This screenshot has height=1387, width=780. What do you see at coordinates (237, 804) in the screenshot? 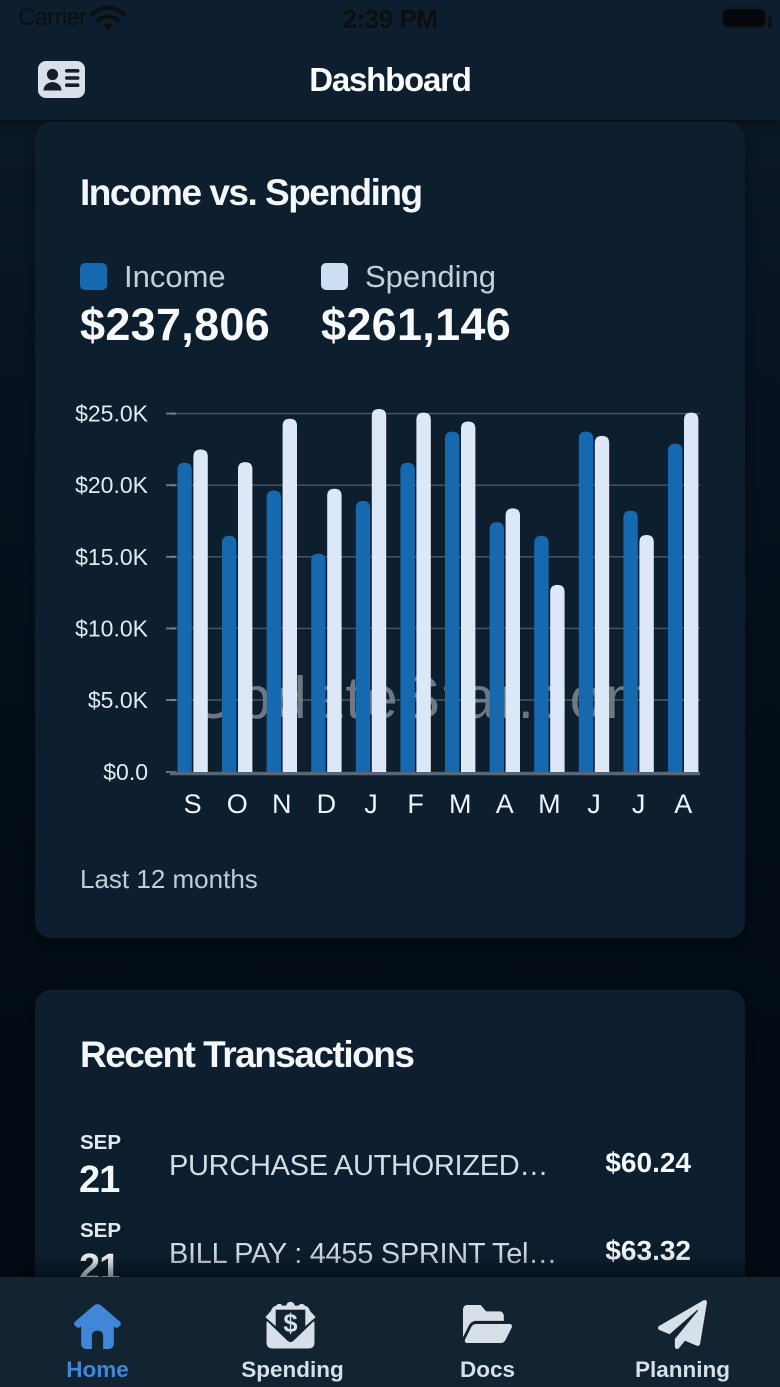
I see `svg-text: O` at bounding box center [237, 804].